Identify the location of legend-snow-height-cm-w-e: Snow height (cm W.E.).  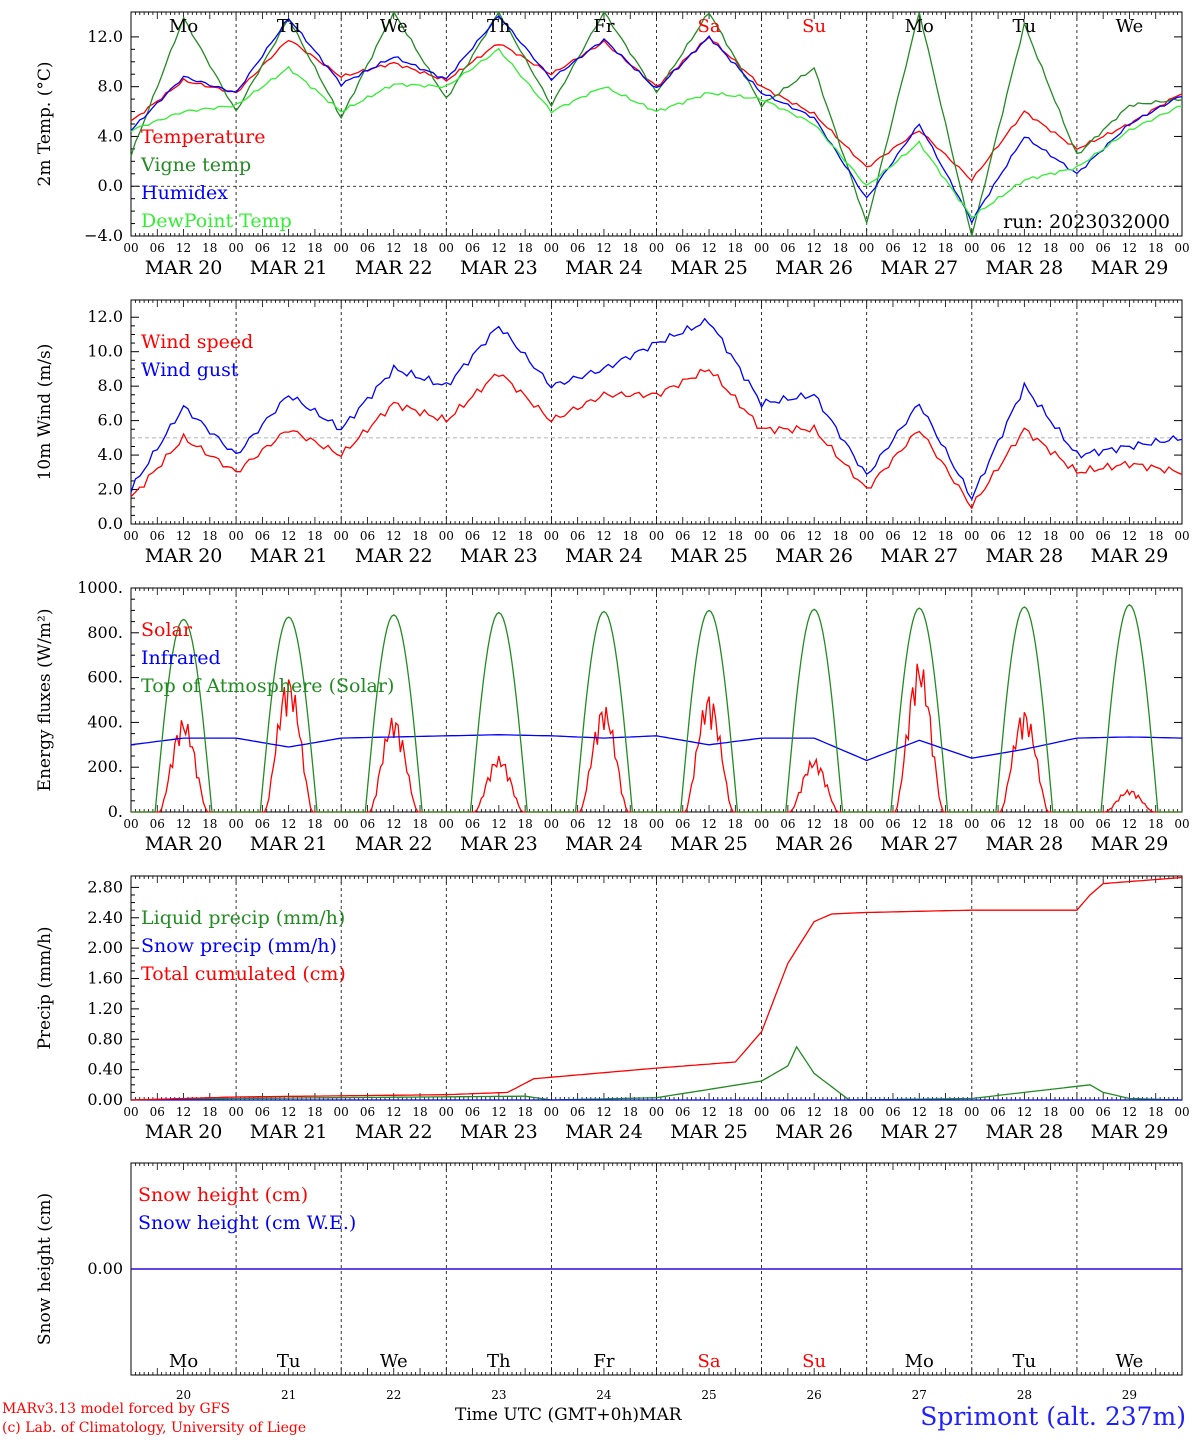
(247, 1223).